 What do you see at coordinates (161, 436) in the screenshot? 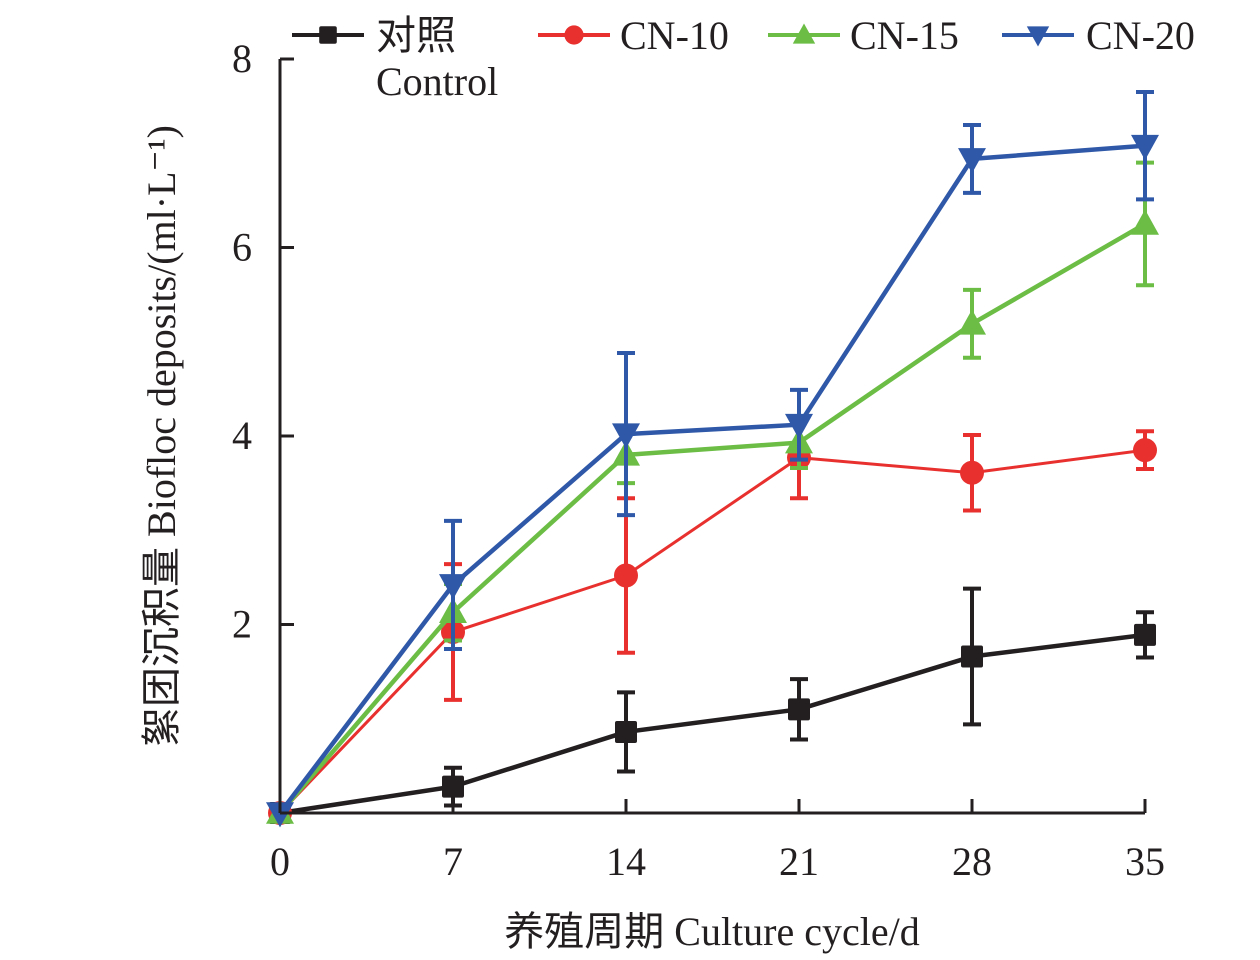
I see `y-axis-title: 絮团沉积量 Biofloc deposits/(ml·L⁻¹)` at bounding box center [161, 436].